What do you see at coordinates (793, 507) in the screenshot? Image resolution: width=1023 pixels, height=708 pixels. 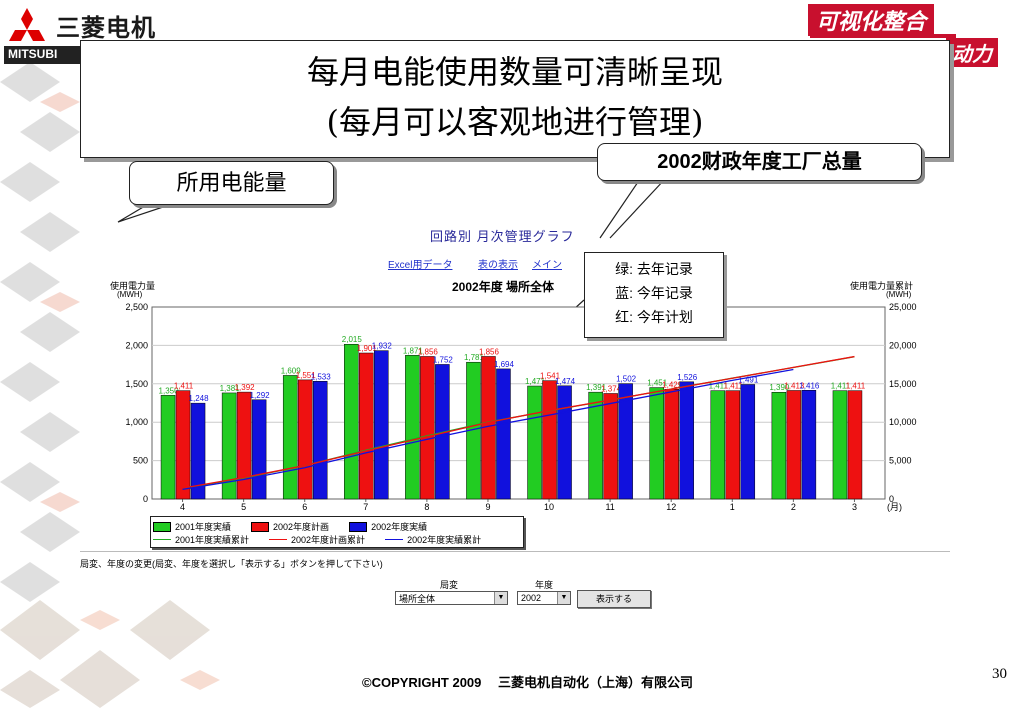 I see `x-tick-label: 2` at bounding box center [793, 507].